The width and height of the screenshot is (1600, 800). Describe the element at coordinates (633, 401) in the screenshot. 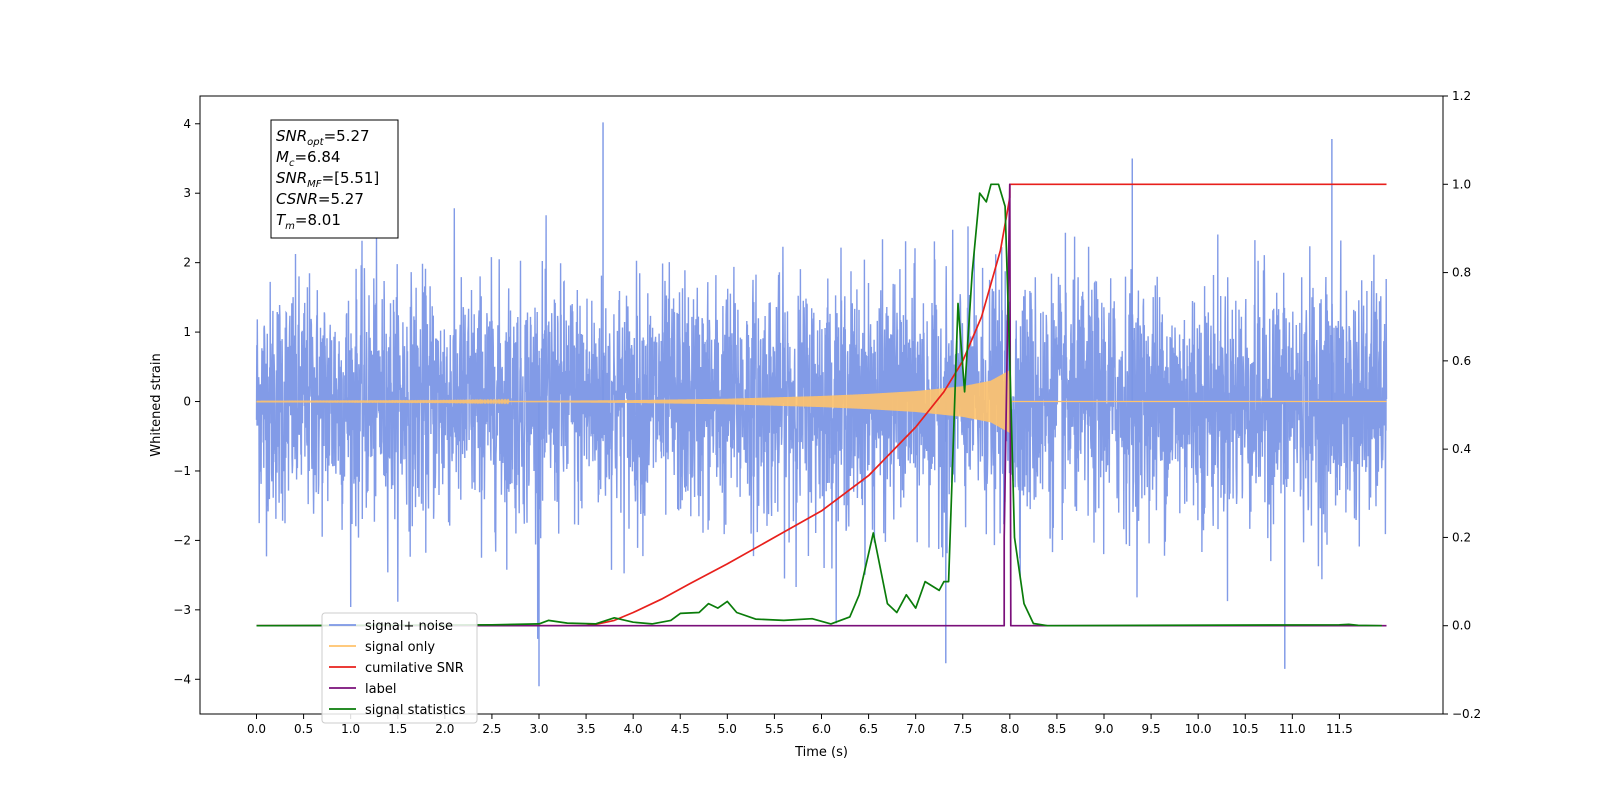

I see `series-signal-only` at that location.